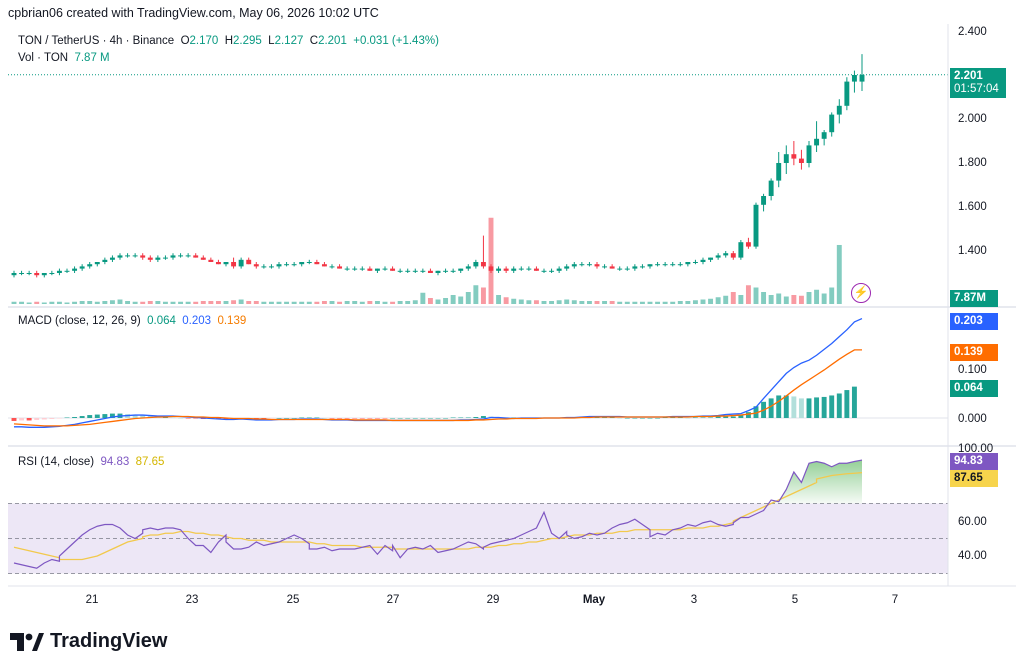 This screenshot has width=1024, height=672. I want to click on macd-signal-value: 0.139, so click(232, 321).